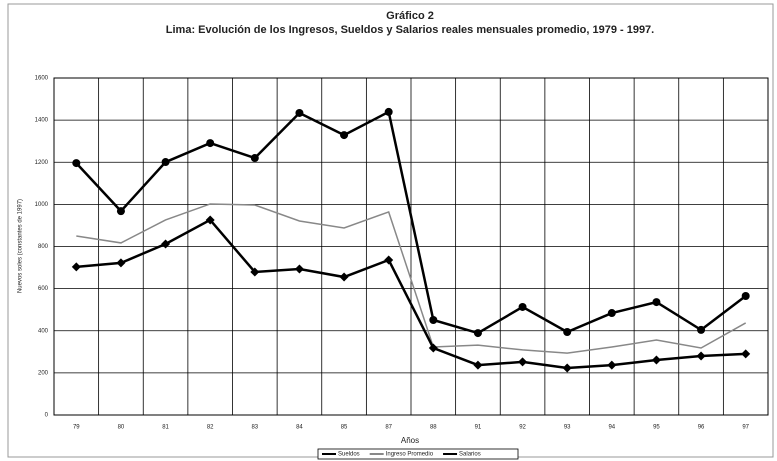 Image resolution: width=777 pixels, height=461 pixels. I want to click on legend-label: Sueldos, so click(349, 455).